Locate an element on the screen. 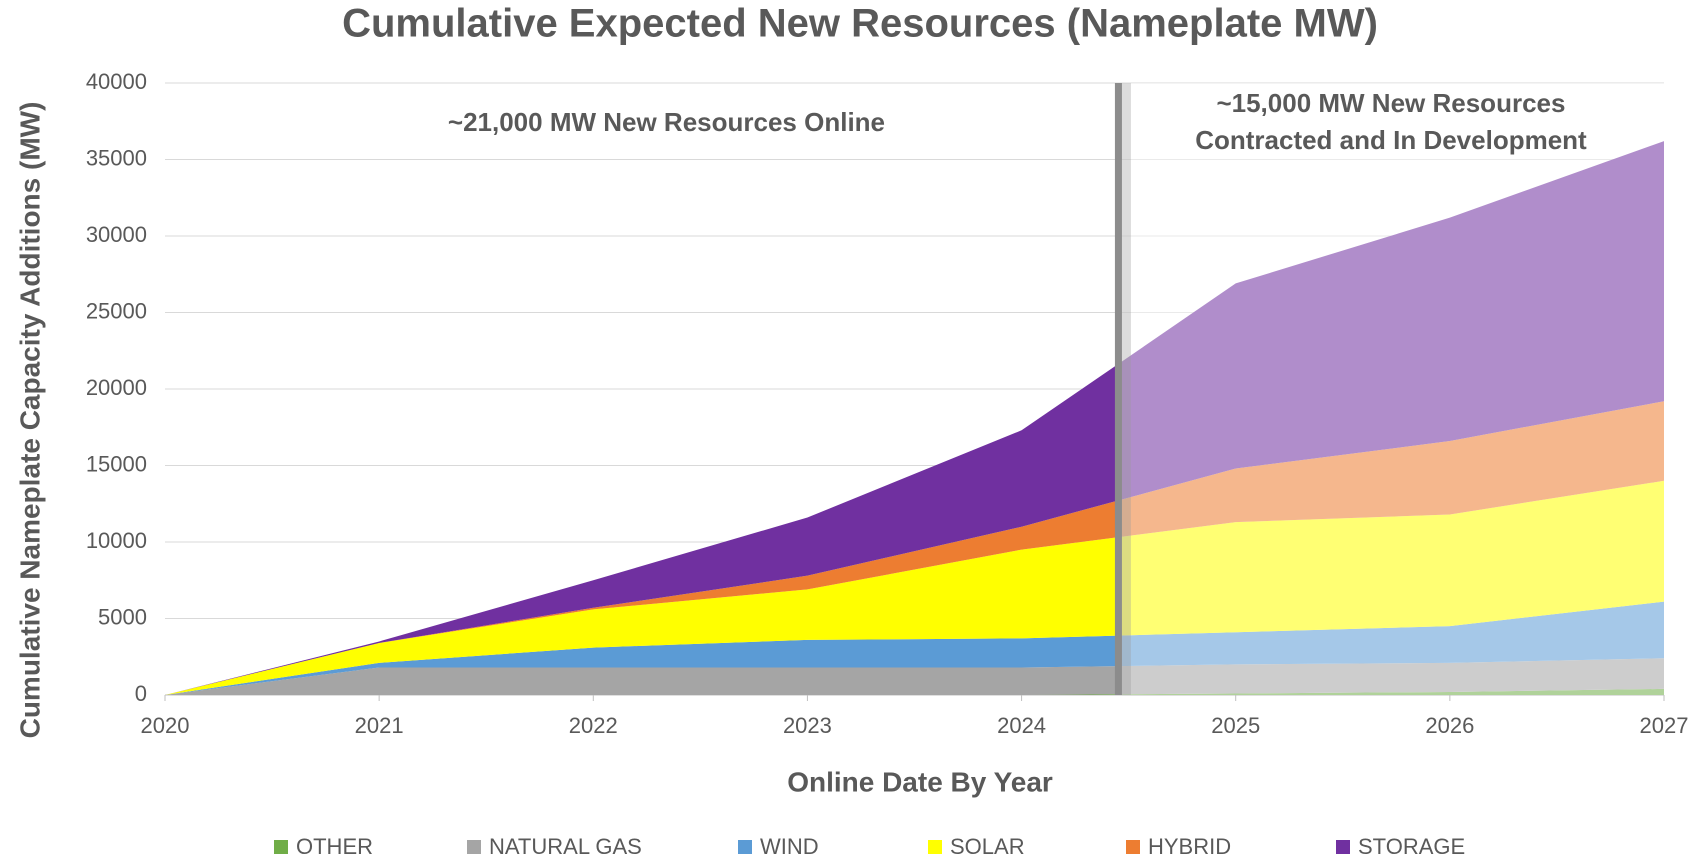  annotation: Contracted and In Development is located at coordinates (1391, 140).